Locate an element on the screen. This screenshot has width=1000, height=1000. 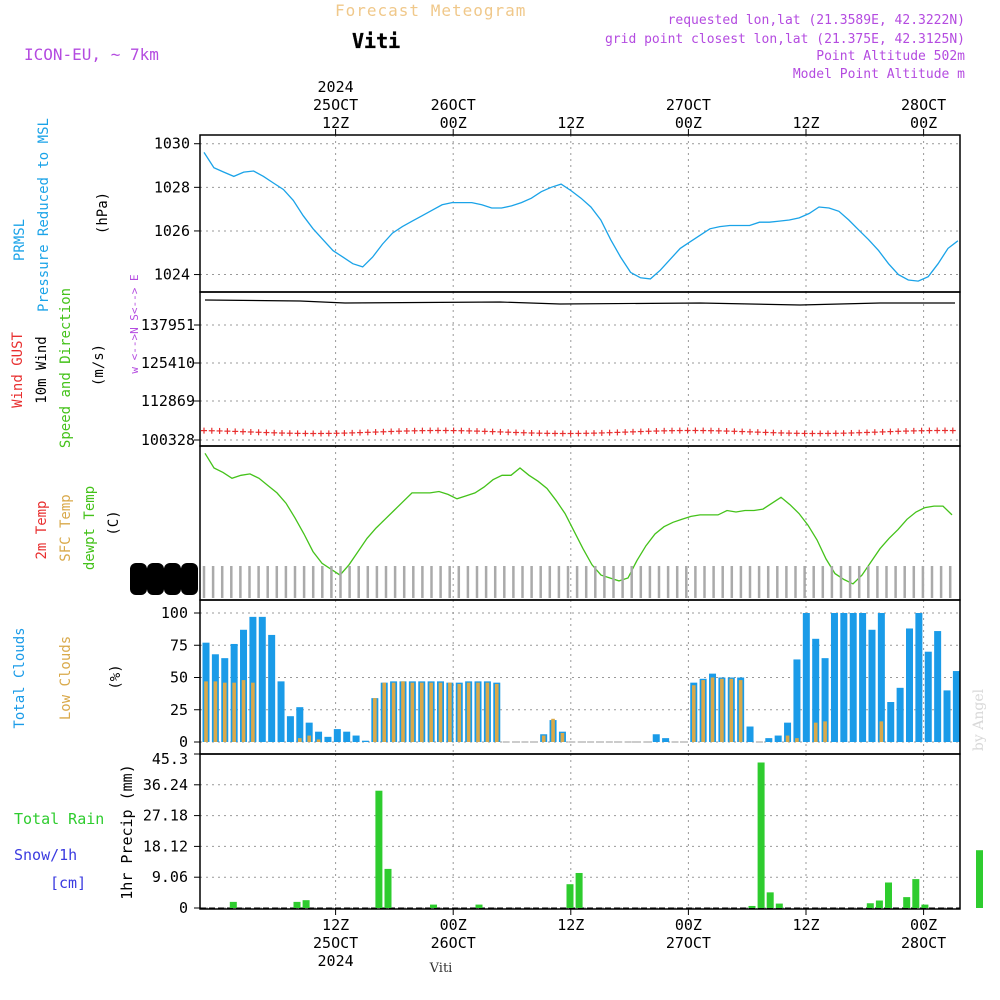
cloud-tick-label: 50 is located at coordinates (179, 678).